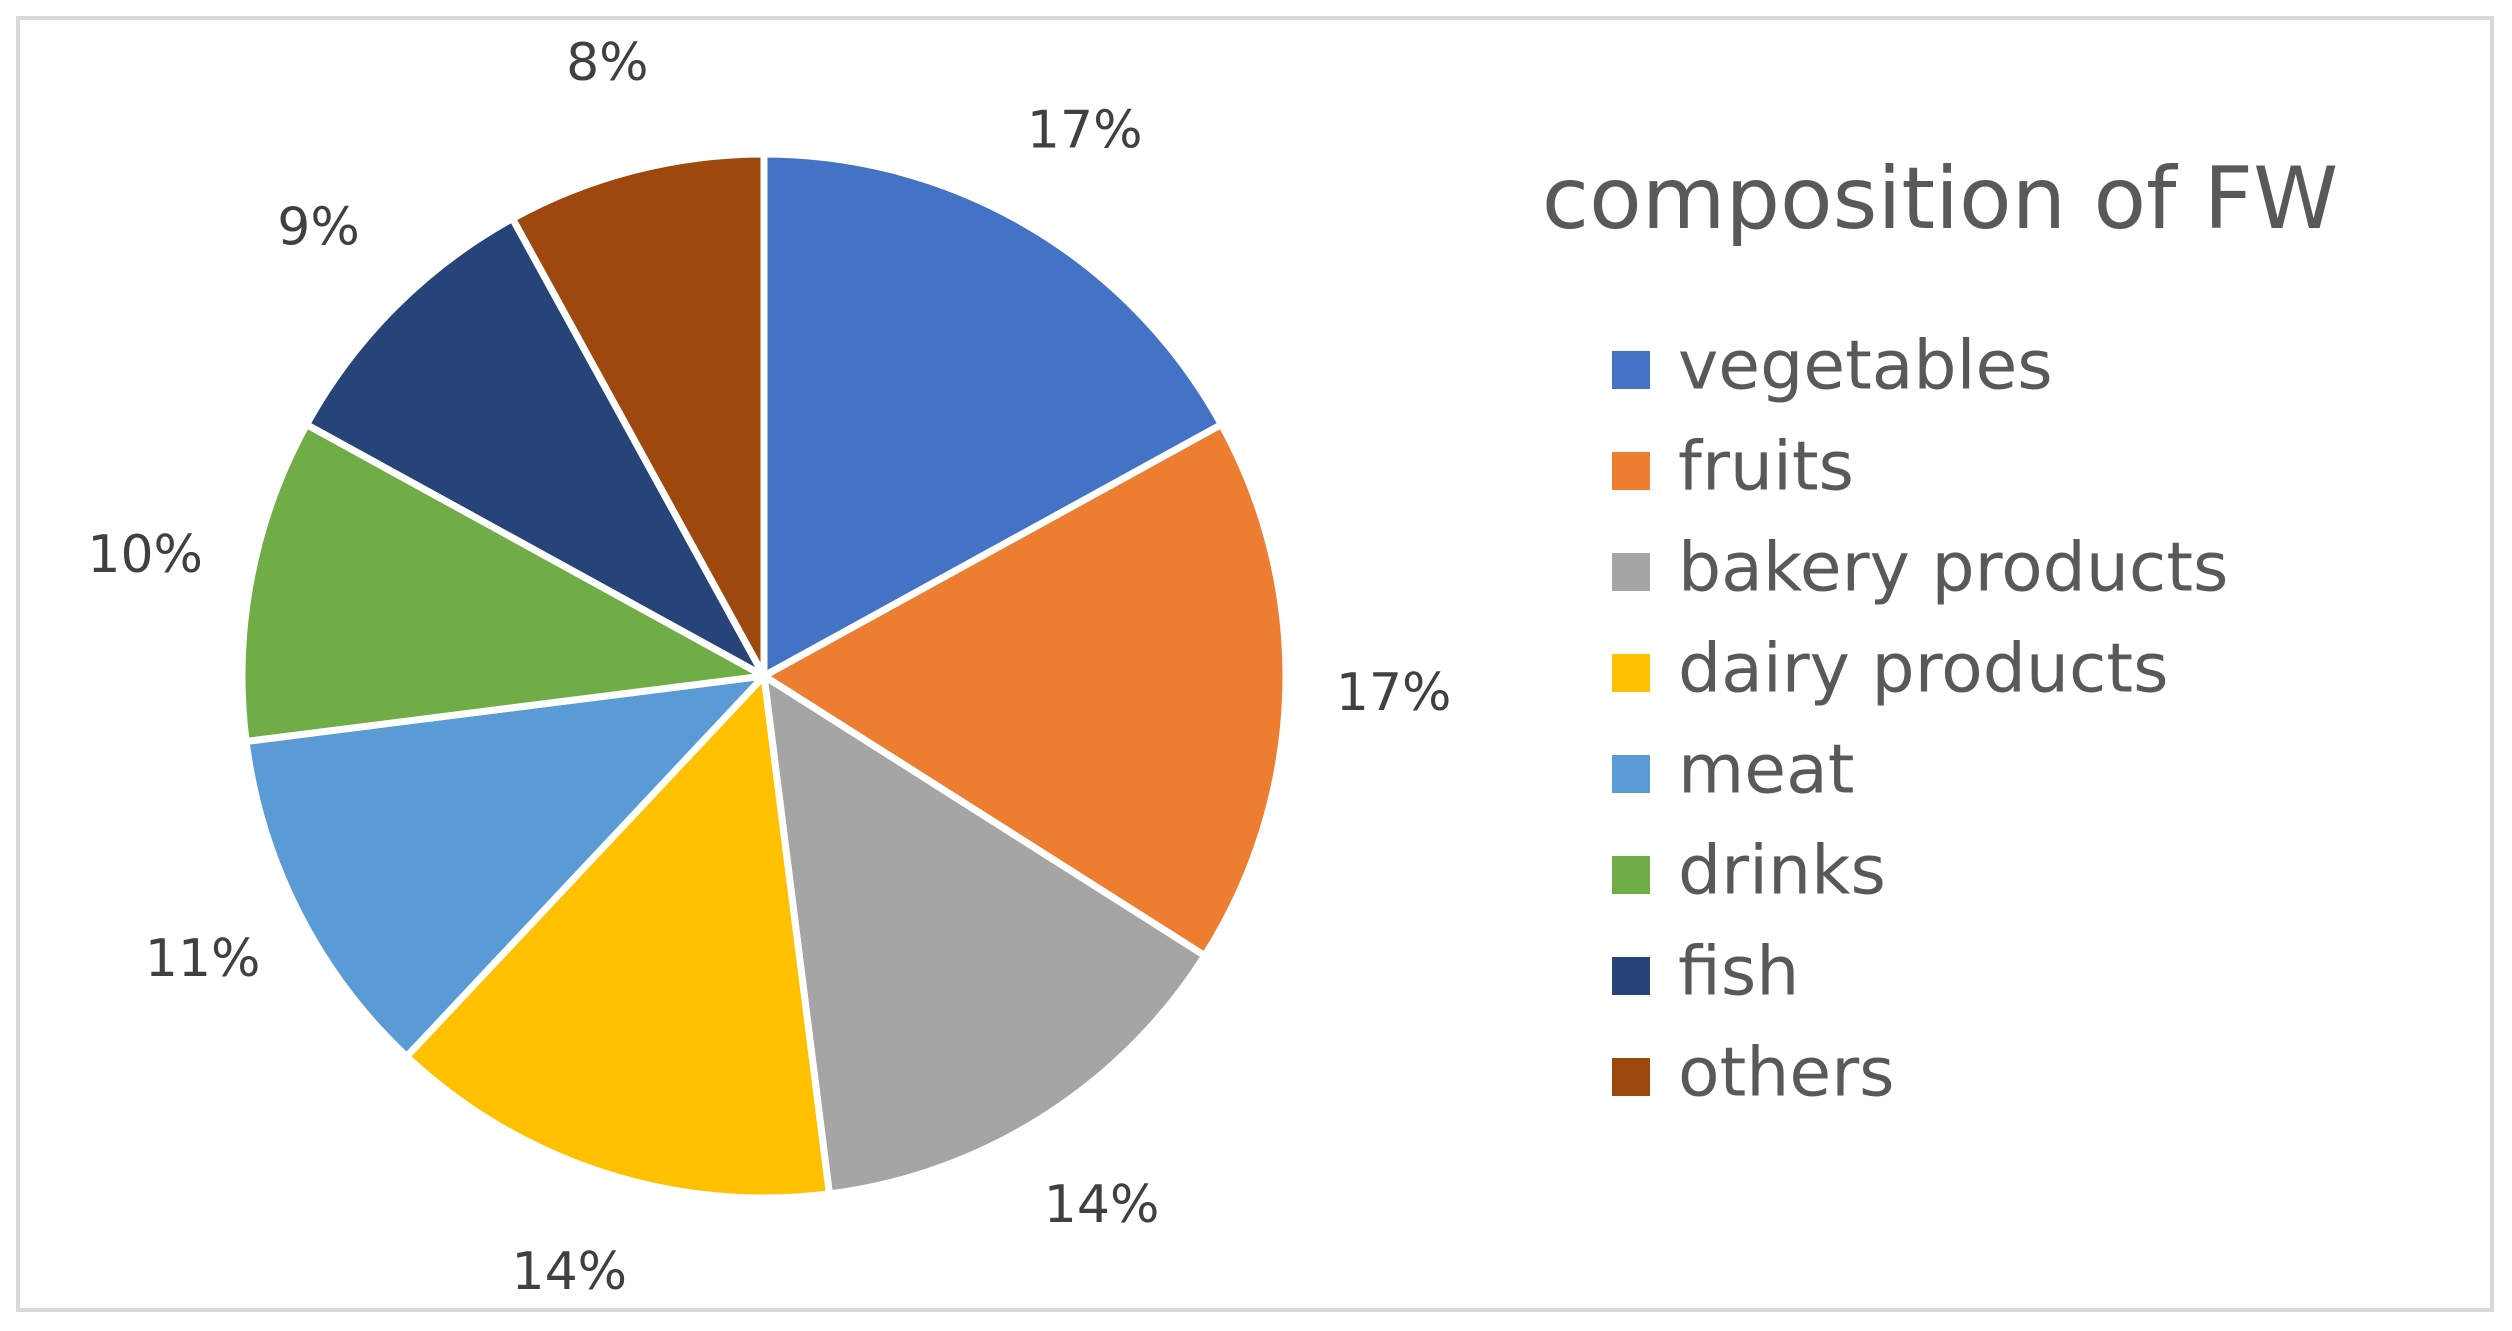 The image size is (2512, 1331). What do you see at coordinates (1394, 693) in the screenshot?
I see `data-label-fruits: 17%` at bounding box center [1394, 693].